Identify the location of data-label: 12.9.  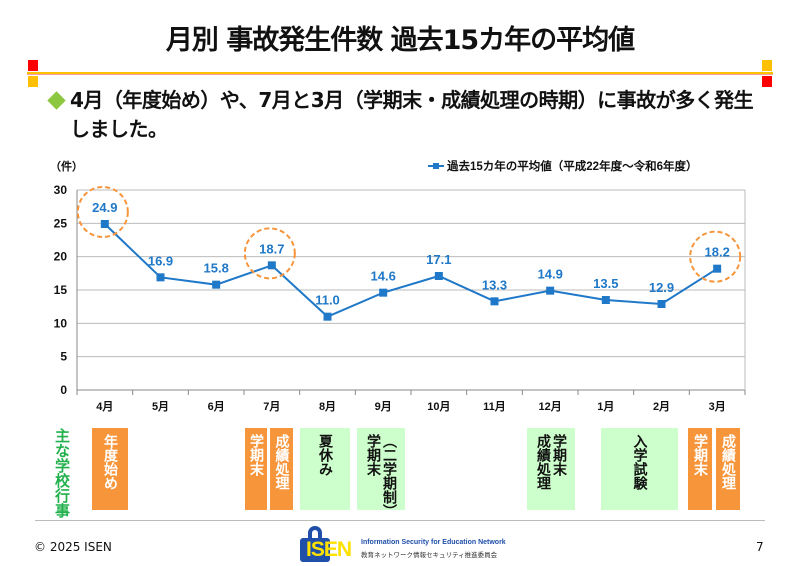
(661, 287).